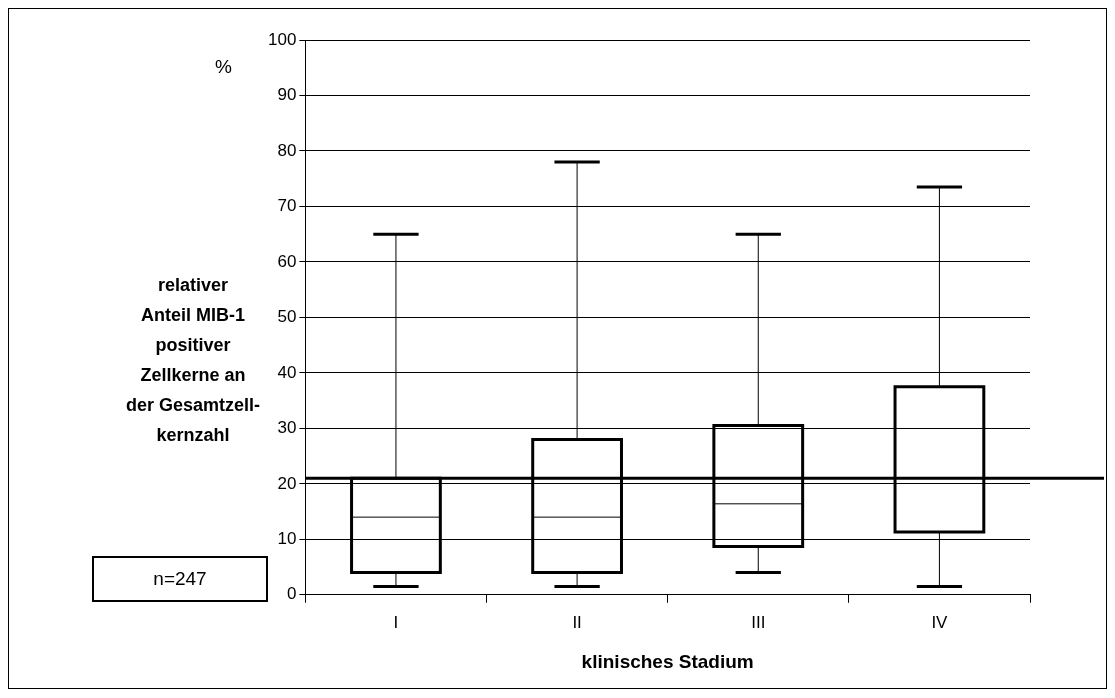 This screenshot has width=1115, height=698. Describe the element at coordinates (396, 622) in the screenshot. I see `x-tick-label: I` at that location.